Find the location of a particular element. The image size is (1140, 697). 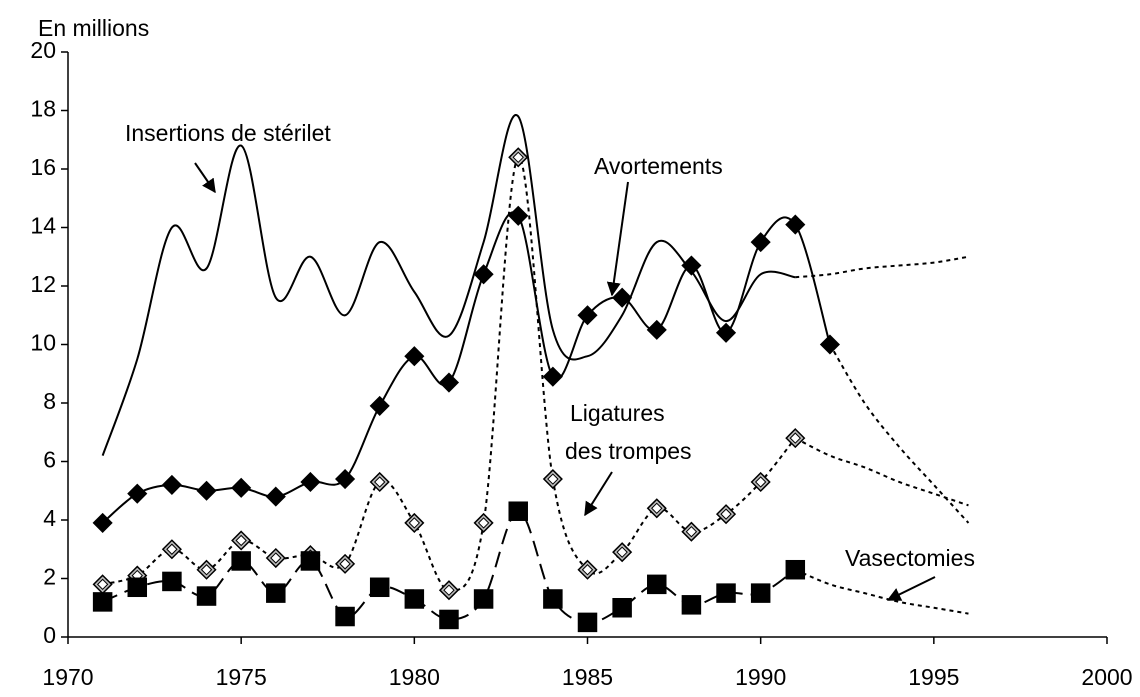

y-tick-label: 16 is located at coordinates (43, 167).